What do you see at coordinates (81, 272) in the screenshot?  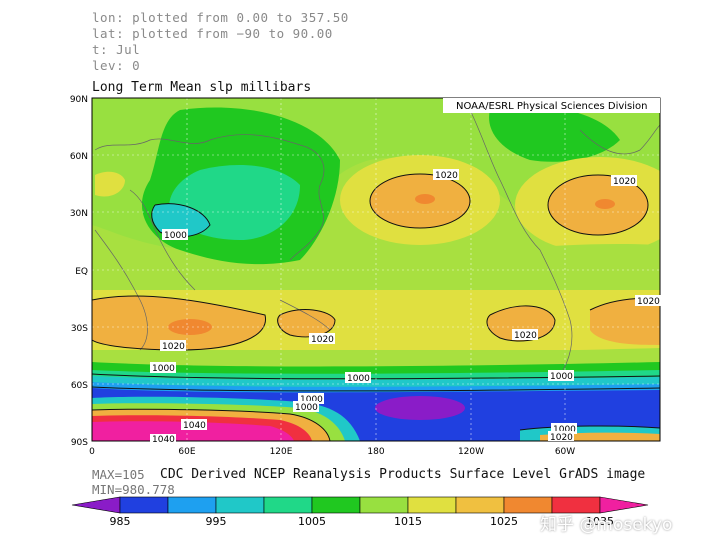 I see `lat-tick-eq: EQ` at bounding box center [81, 272].